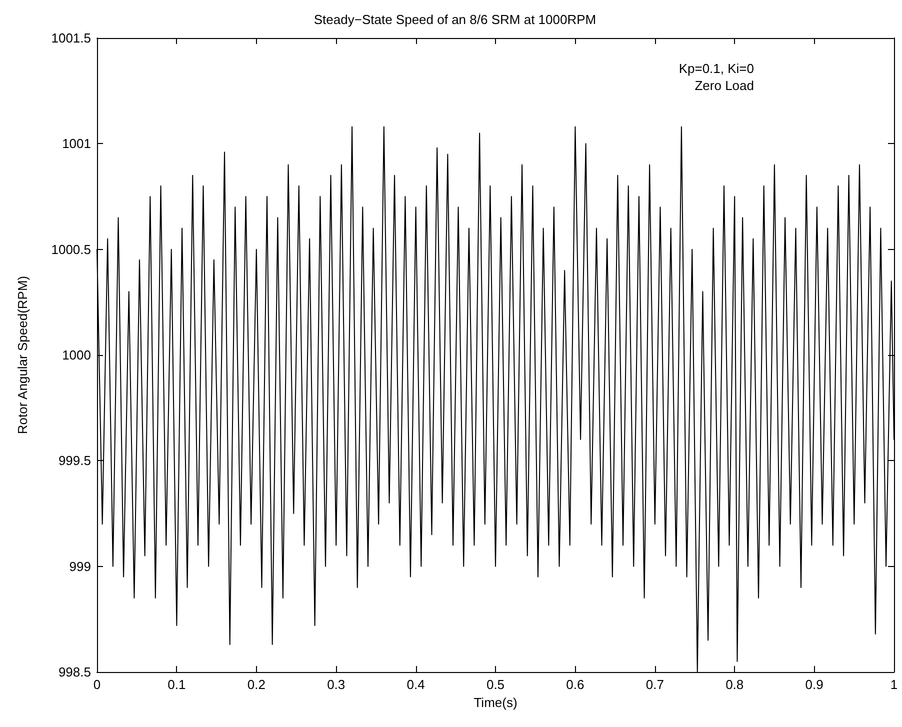  What do you see at coordinates (256, 684) in the screenshot?
I see `x-tick-label: 0.2` at bounding box center [256, 684].